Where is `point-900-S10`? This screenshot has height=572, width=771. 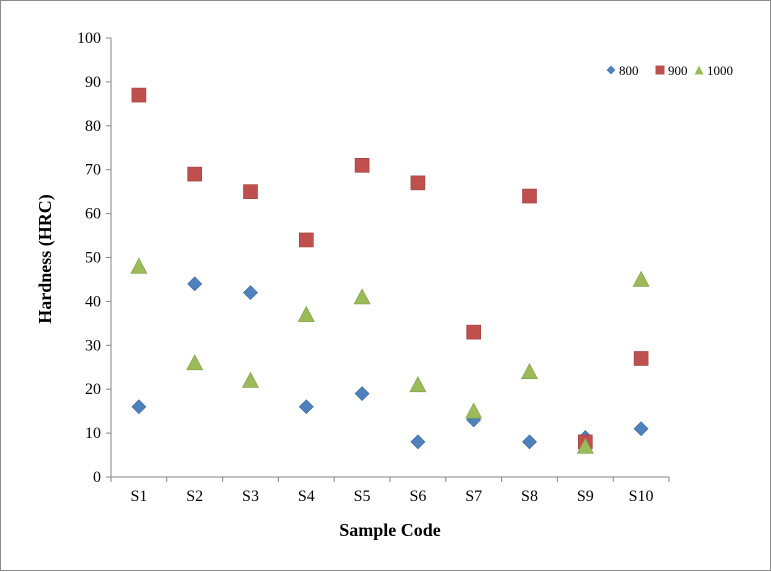
point-900-S10 is located at coordinates (641, 358).